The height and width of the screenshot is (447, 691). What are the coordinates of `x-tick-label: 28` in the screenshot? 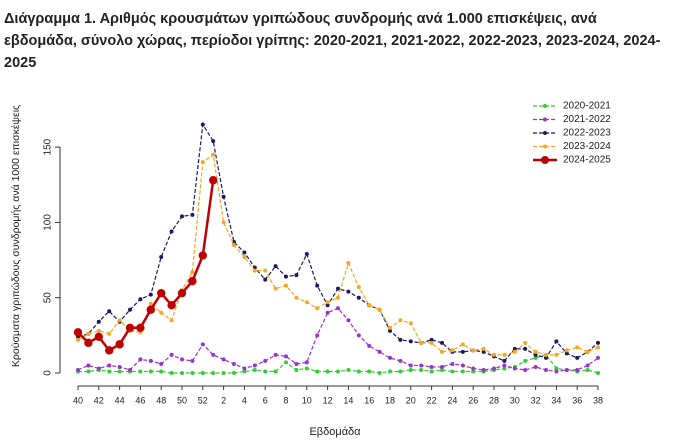 It's located at (494, 400).